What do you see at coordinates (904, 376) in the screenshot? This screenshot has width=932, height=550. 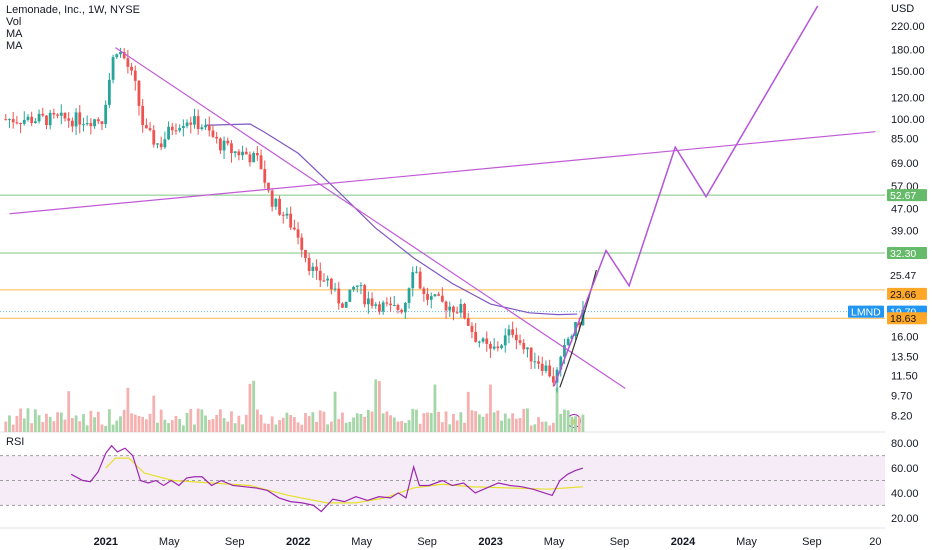 I see `price-tick-label: 11.50` at bounding box center [904, 376].